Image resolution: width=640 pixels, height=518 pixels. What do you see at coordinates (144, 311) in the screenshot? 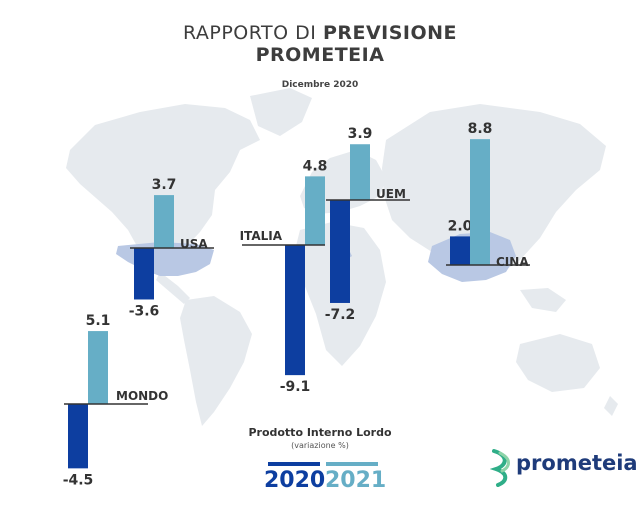
I see `value-label-usa-2020: -3.6` at bounding box center [144, 311].